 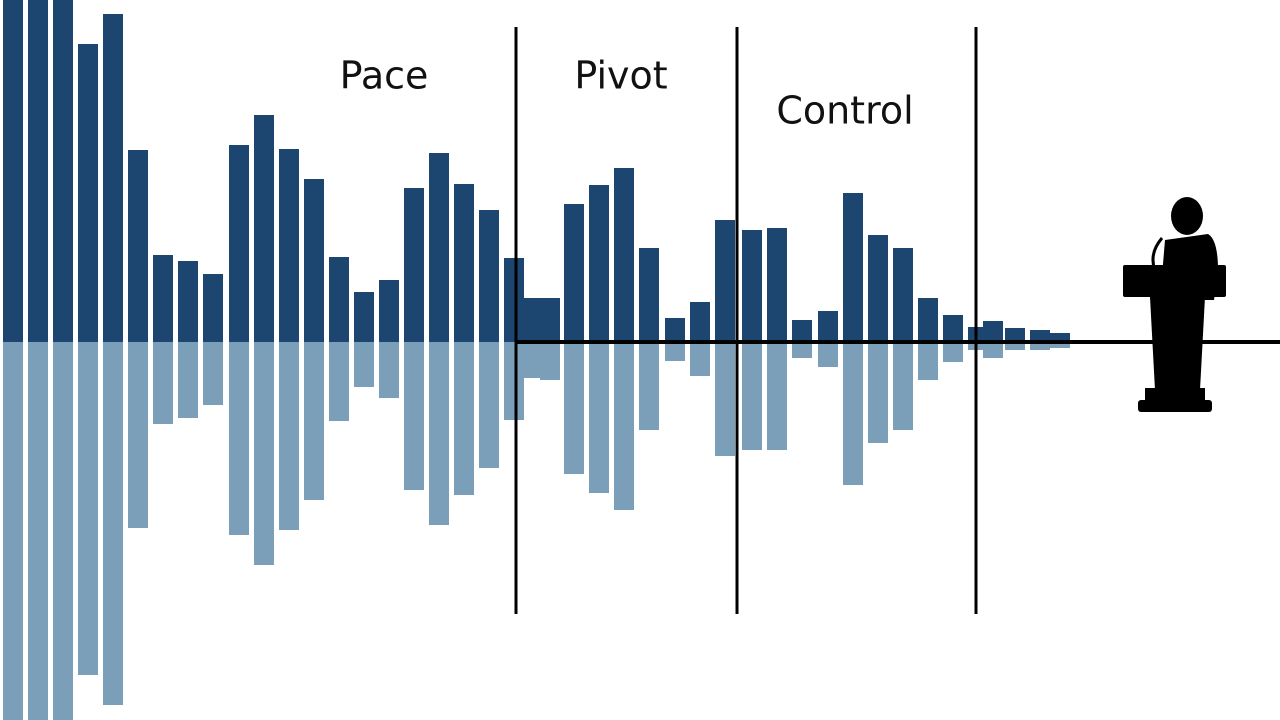 I want to click on section-label: Pivot, so click(x=620, y=76).